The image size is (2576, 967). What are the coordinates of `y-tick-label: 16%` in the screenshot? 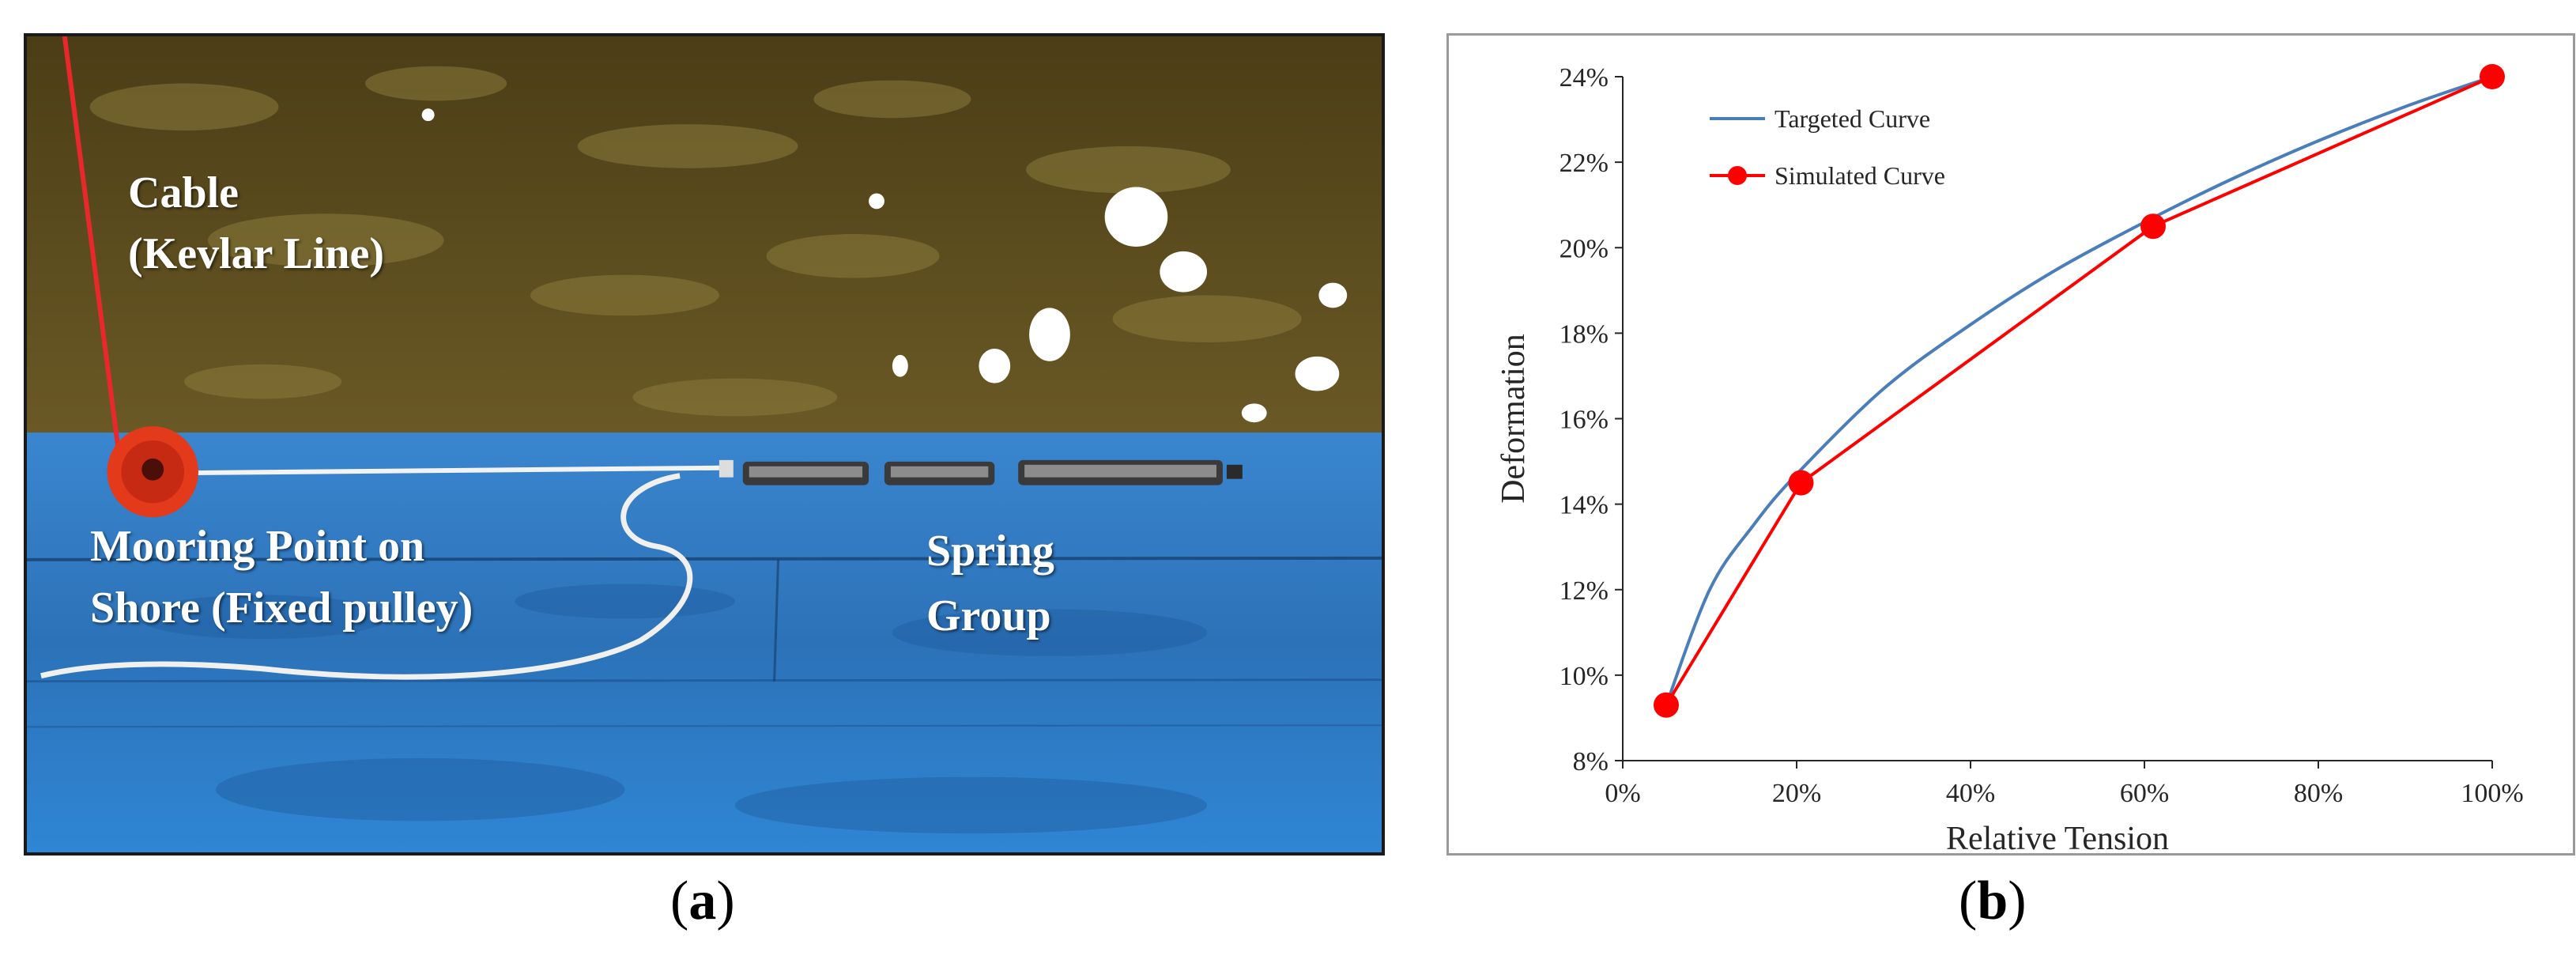 It's located at (1584, 420).